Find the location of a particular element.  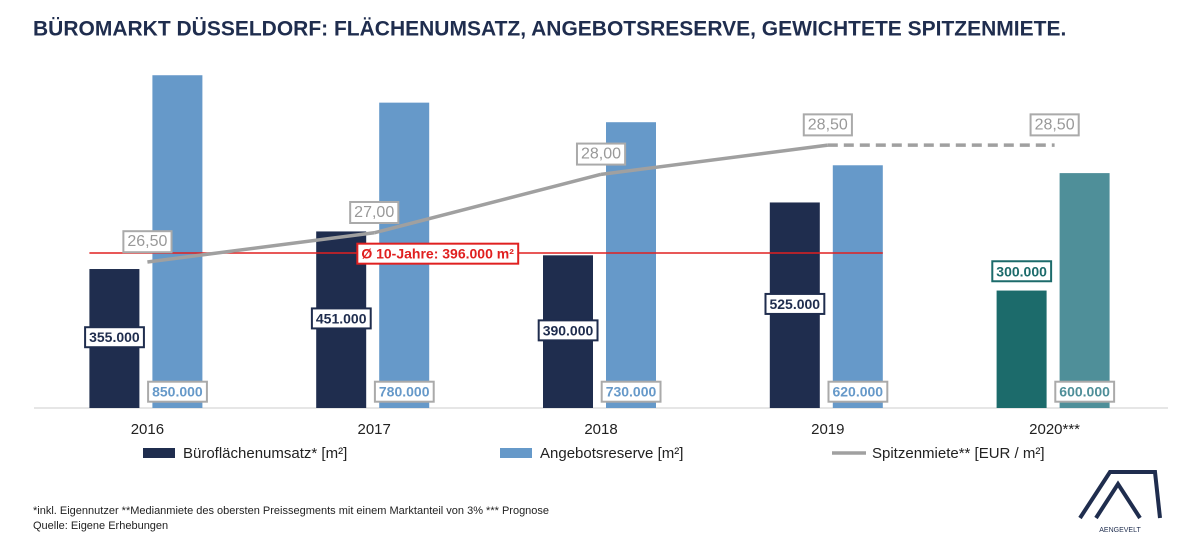

line-value-label: 28,00 is located at coordinates (601, 154).